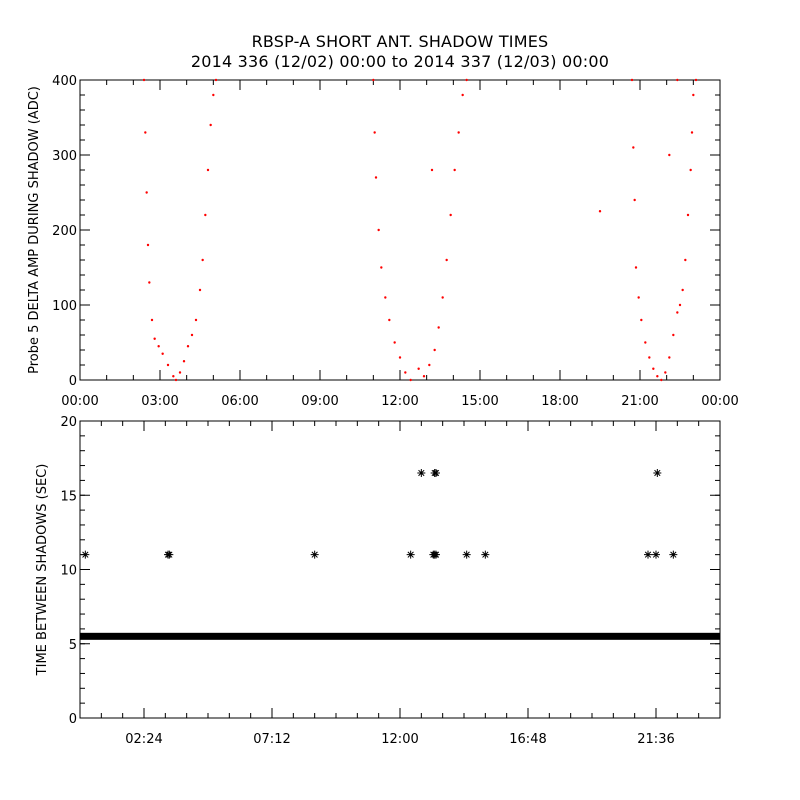  I want to click on y-axis-label: Probe 5 DELTA AMP DURING SHADOW (ADC), so click(34, 230).